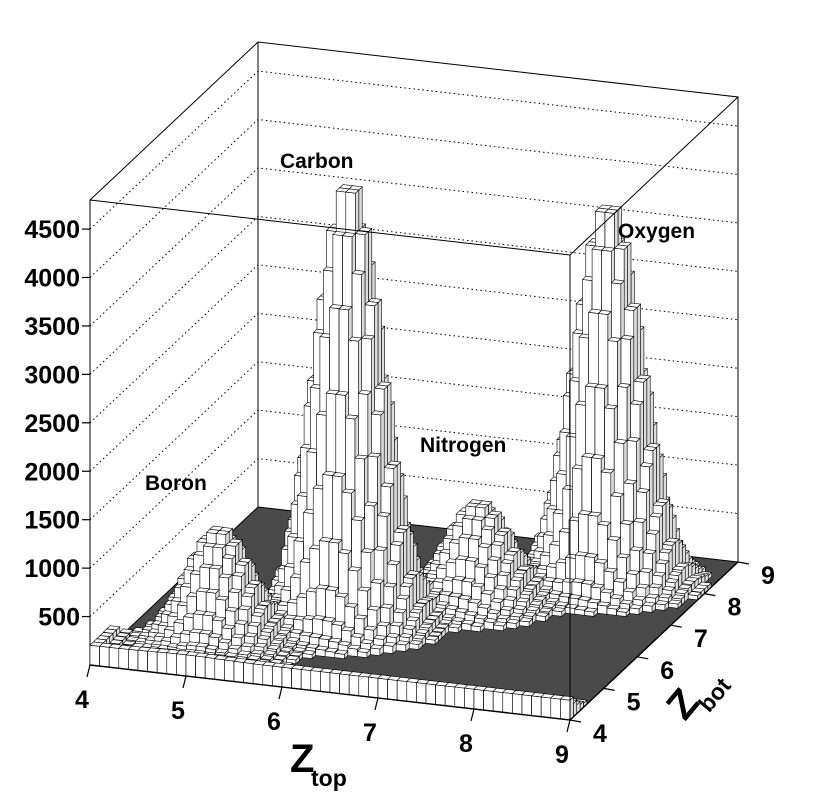 The image size is (830, 805). I want to click on z-tick-label: 3500, so click(52, 327).